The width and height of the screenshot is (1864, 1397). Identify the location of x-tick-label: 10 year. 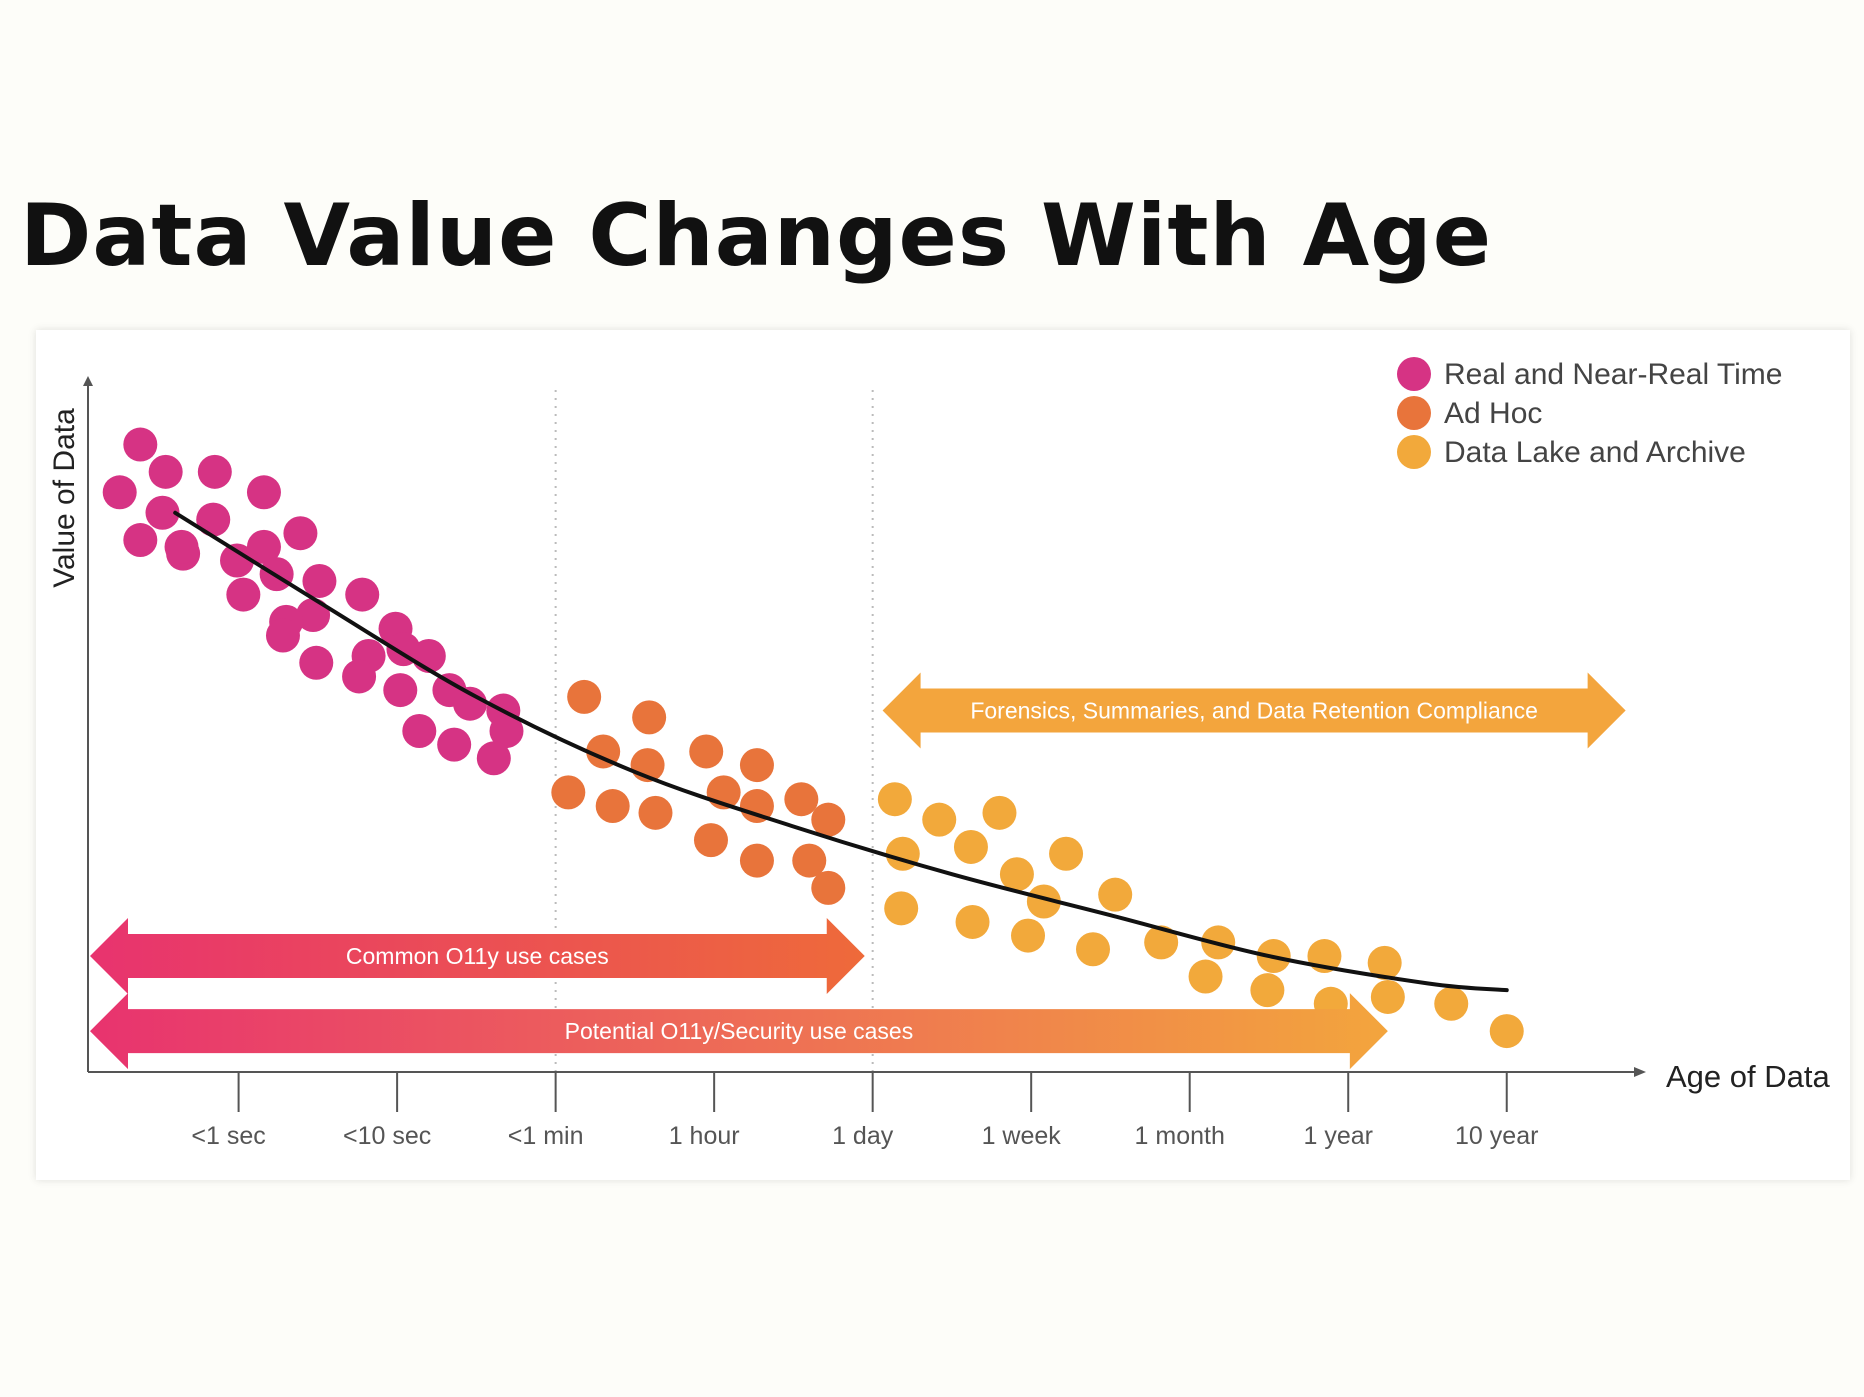
(1496, 1136).